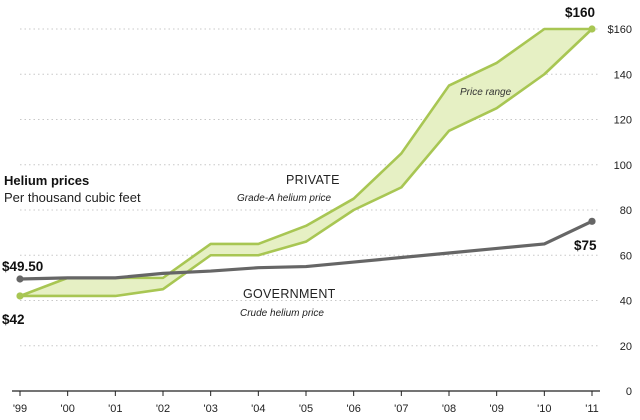  I want to click on government-end-point, so click(592, 221).